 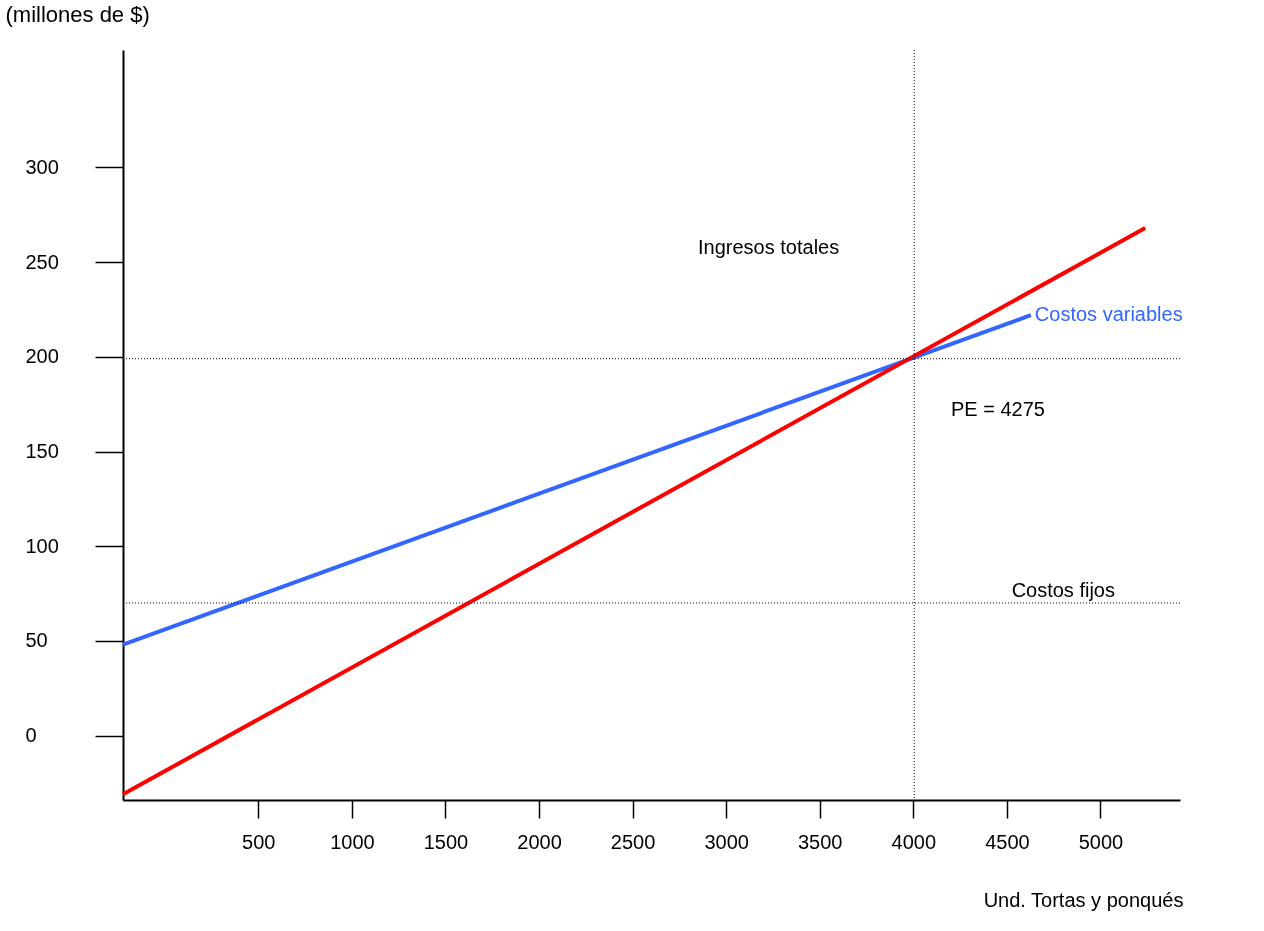 What do you see at coordinates (77, 14) in the screenshot?
I see `y-axis-title: (millones de $)` at bounding box center [77, 14].